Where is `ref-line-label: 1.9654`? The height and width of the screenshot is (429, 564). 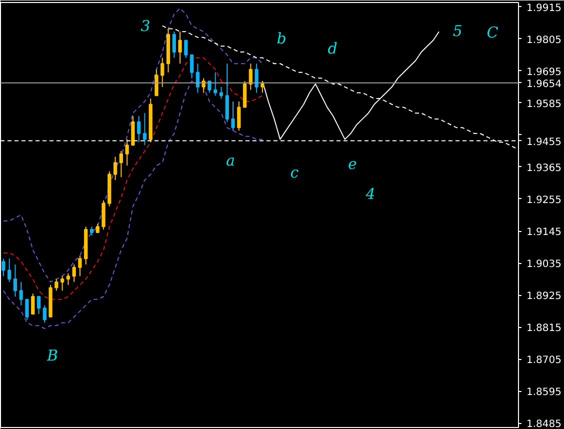
ref-line-label: 1.9654 is located at coordinates (544, 84).